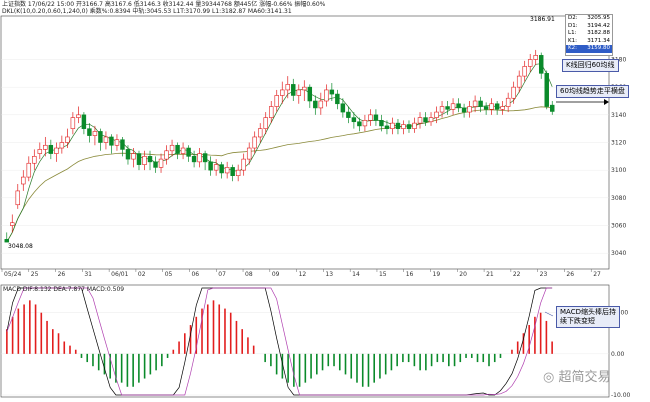  Describe the element at coordinates (356, 274) in the screenshot. I see `date-tick-label: 14` at that location.